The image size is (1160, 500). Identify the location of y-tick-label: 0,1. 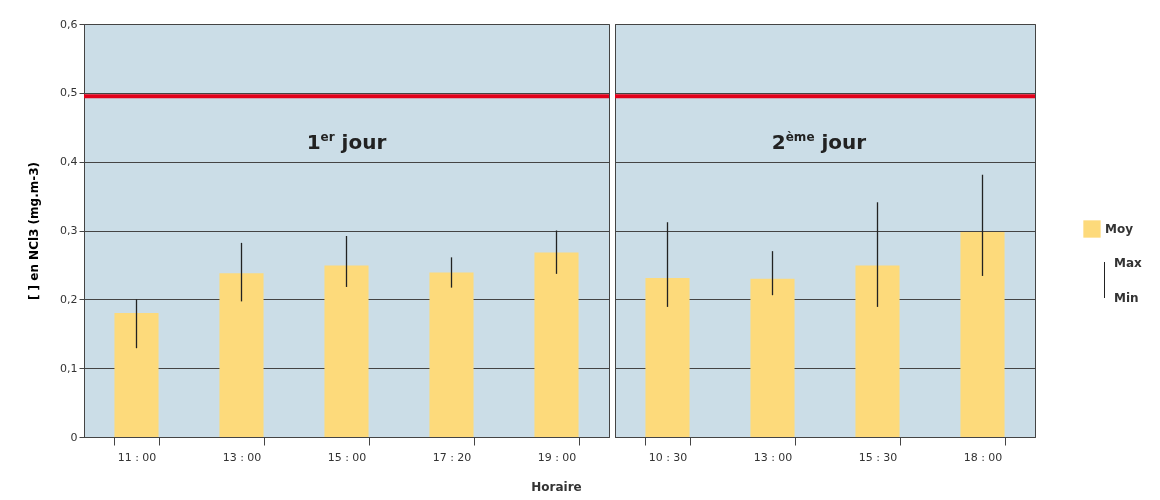
(69, 368).